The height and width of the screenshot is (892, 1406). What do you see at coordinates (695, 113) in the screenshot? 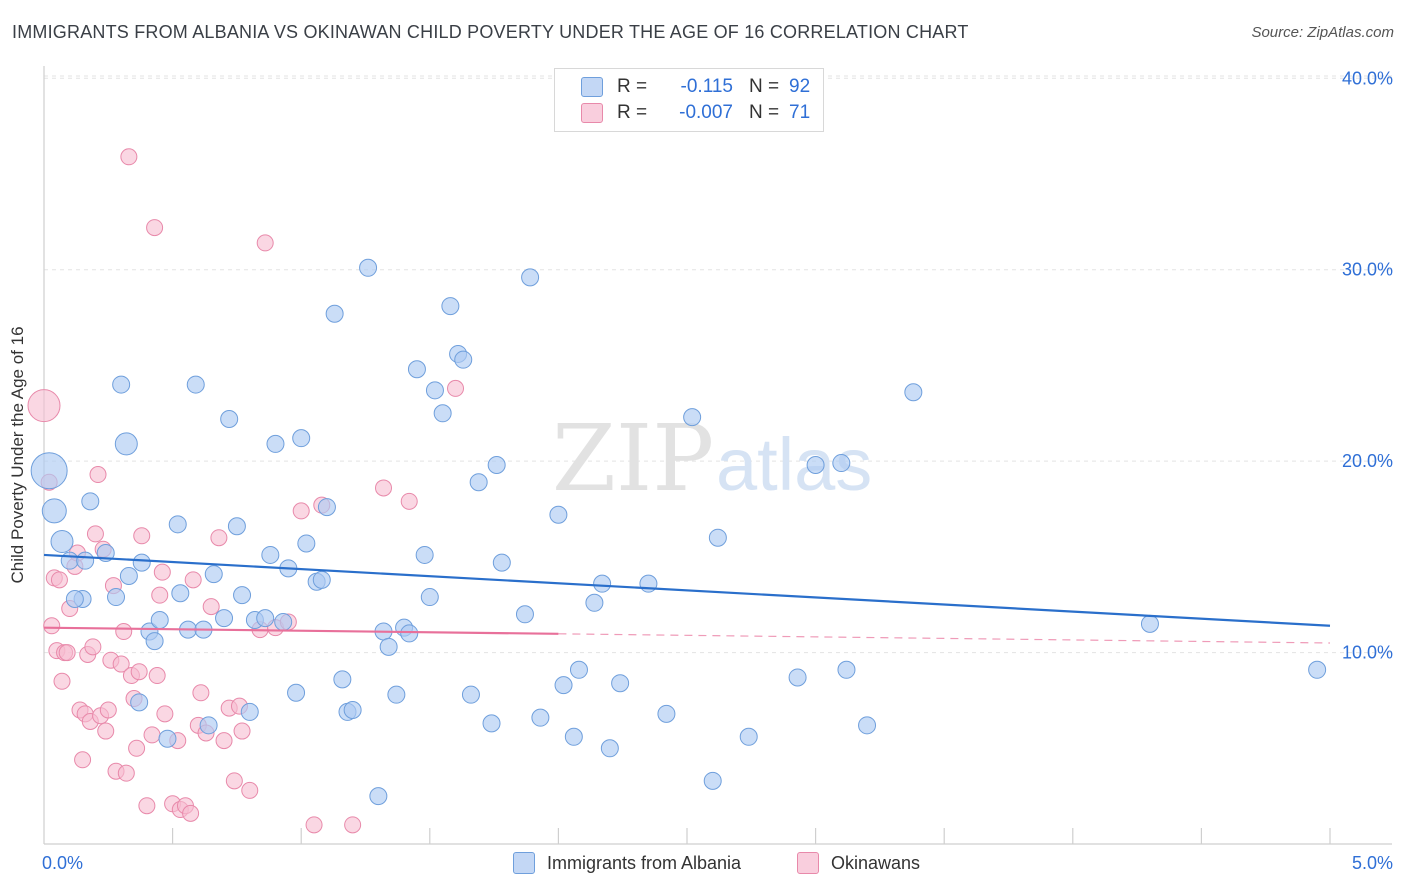
I see `stats-row-okinawans: R = -0.007 N = 71` at bounding box center [695, 113].